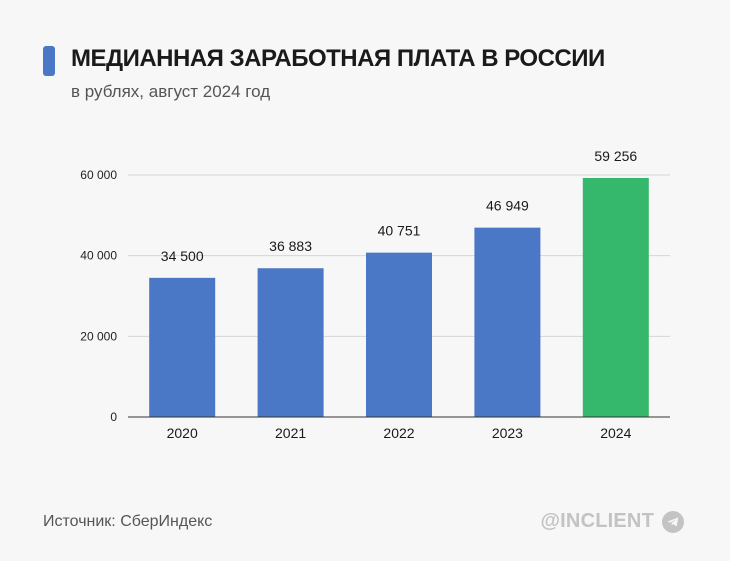  Describe the element at coordinates (128, 521) in the screenshot. I see `source-note: Источник: СберИндекс` at that location.